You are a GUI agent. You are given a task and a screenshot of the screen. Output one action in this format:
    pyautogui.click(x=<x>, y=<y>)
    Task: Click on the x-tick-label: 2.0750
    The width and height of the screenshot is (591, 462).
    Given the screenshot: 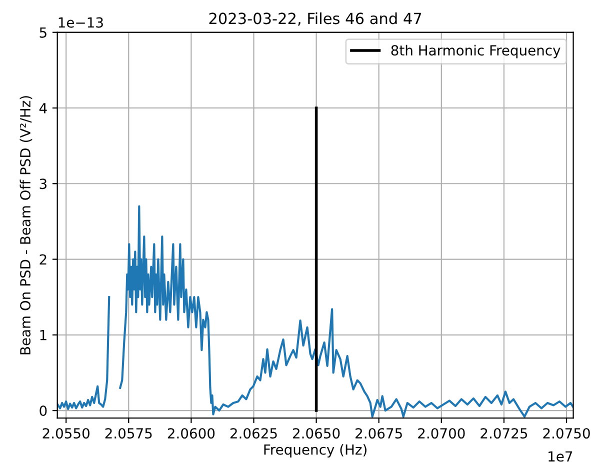 What is the action you would take?
    pyautogui.click(x=566, y=433)
    